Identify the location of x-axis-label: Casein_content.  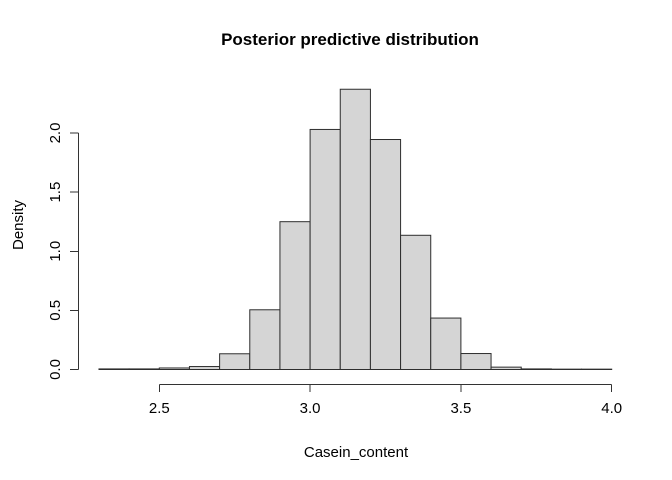
(356, 452).